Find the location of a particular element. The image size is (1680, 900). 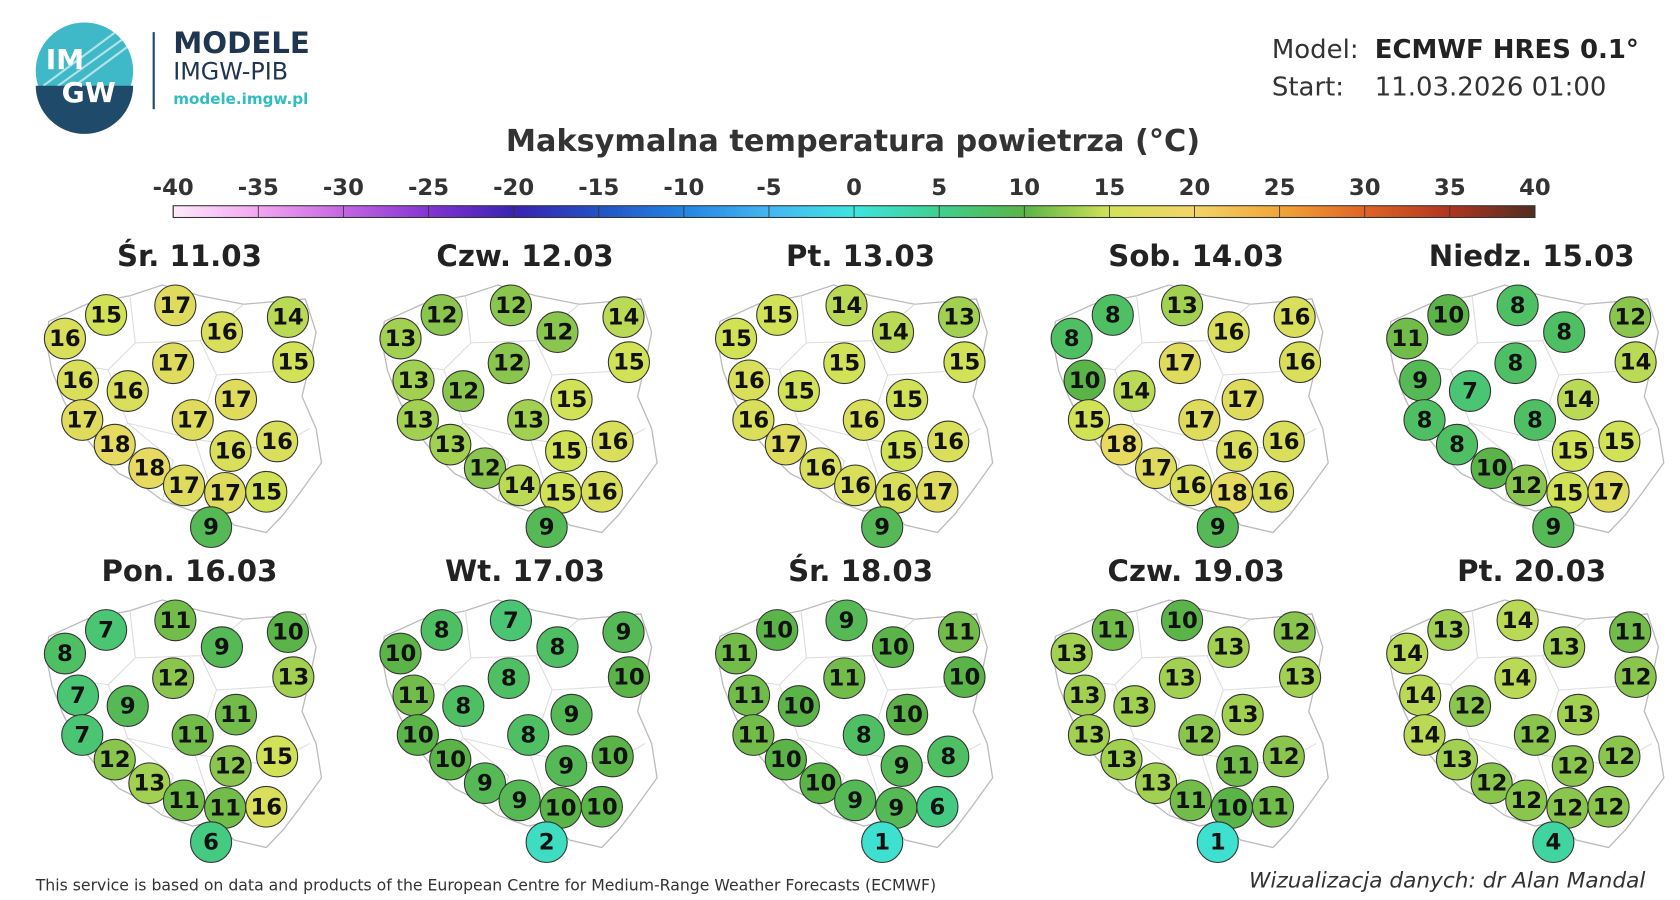

colorbar-tick-label: -20 is located at coordinates (513, 188).